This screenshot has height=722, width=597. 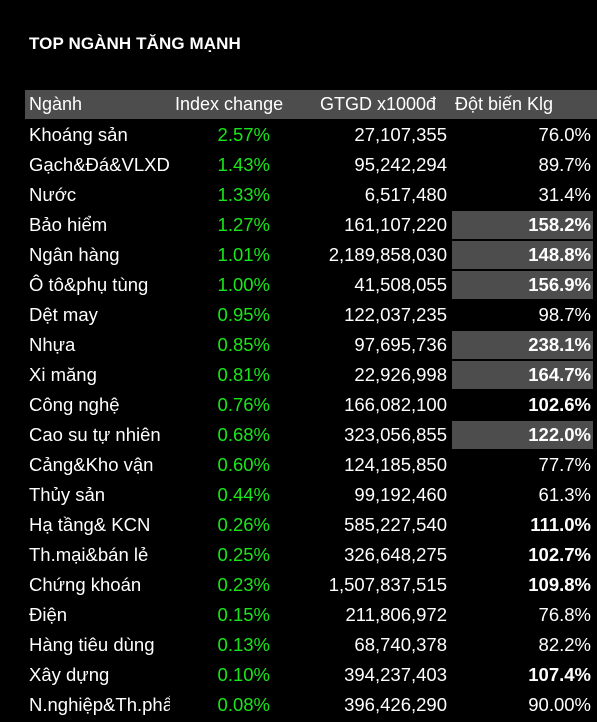 I want to click on table-row: Bảo hiểm 1.27% 161,107,220 158.2%, so click(x=298, y=225).